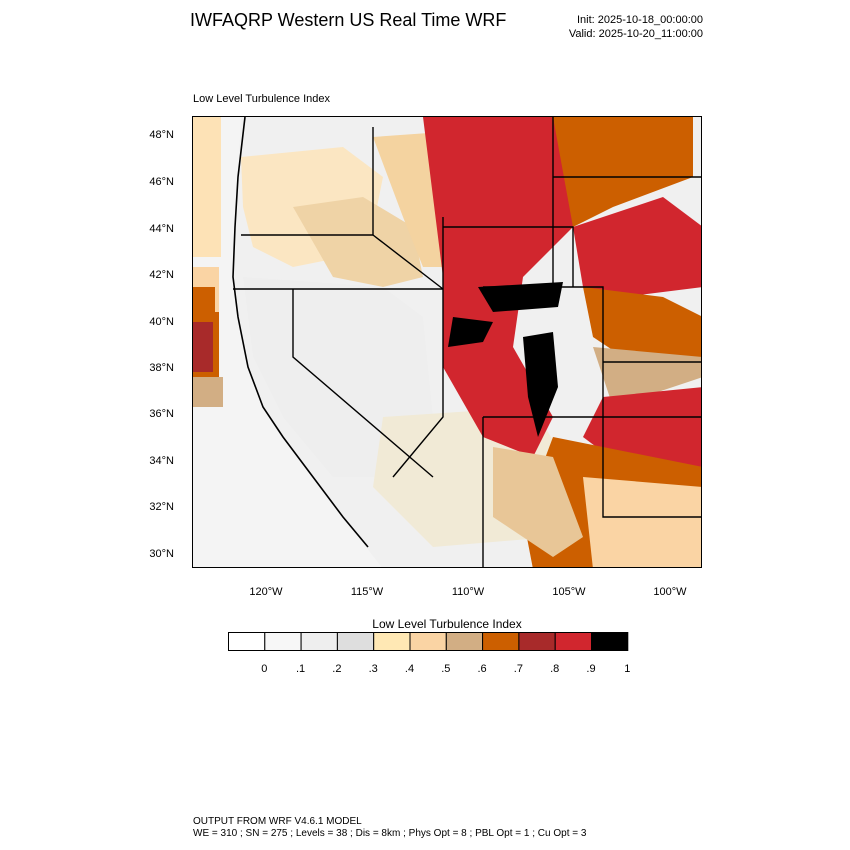 The height and width of the screenshot is (850, 850). Describe the element at coordinates (261, 99) in the screenshot. I see `map-subtitle: Low Level Turbulence Index` at that location.